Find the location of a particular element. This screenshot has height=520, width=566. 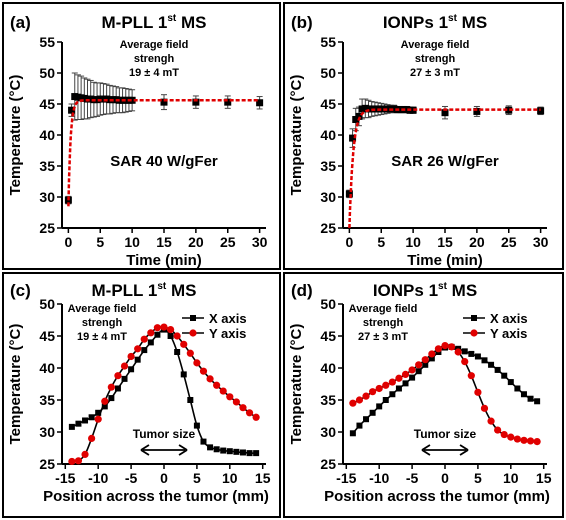

sar-label: SAR 26 W/gFer is located at coordinates (445, 161).